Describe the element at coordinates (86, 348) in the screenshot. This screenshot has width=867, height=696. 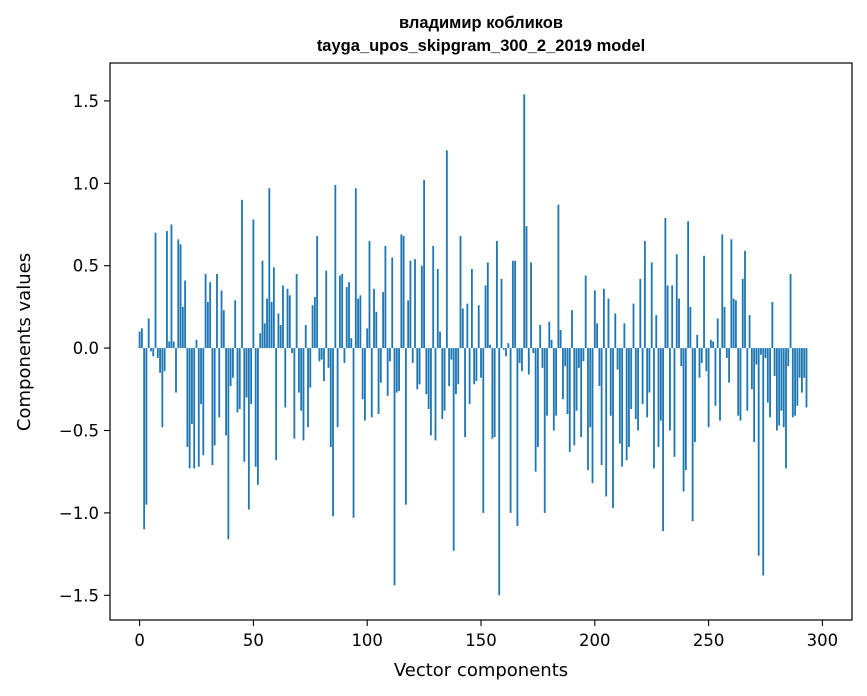
I see `y-tick-label: 0.0` at that location.